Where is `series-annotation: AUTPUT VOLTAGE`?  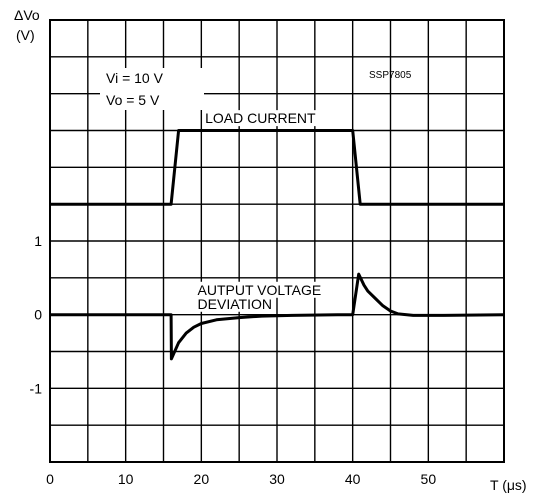 series-annotation: AUTPUT VOLTAGE is located at coordinates (260, 290).